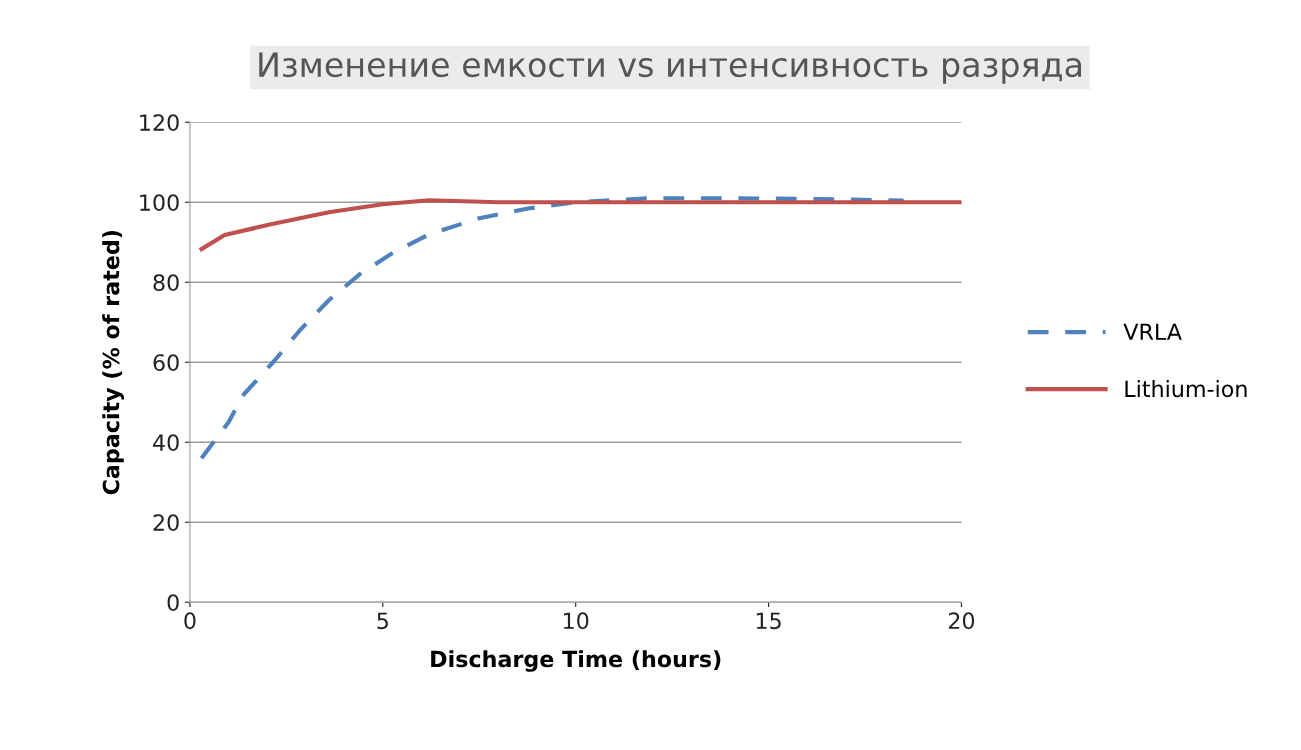 The image size is (1301, 750). What do you see at coordinates (159, 123) in the screenshot?
I see `y-tick-label: 120` at bounding box center [159, 123].